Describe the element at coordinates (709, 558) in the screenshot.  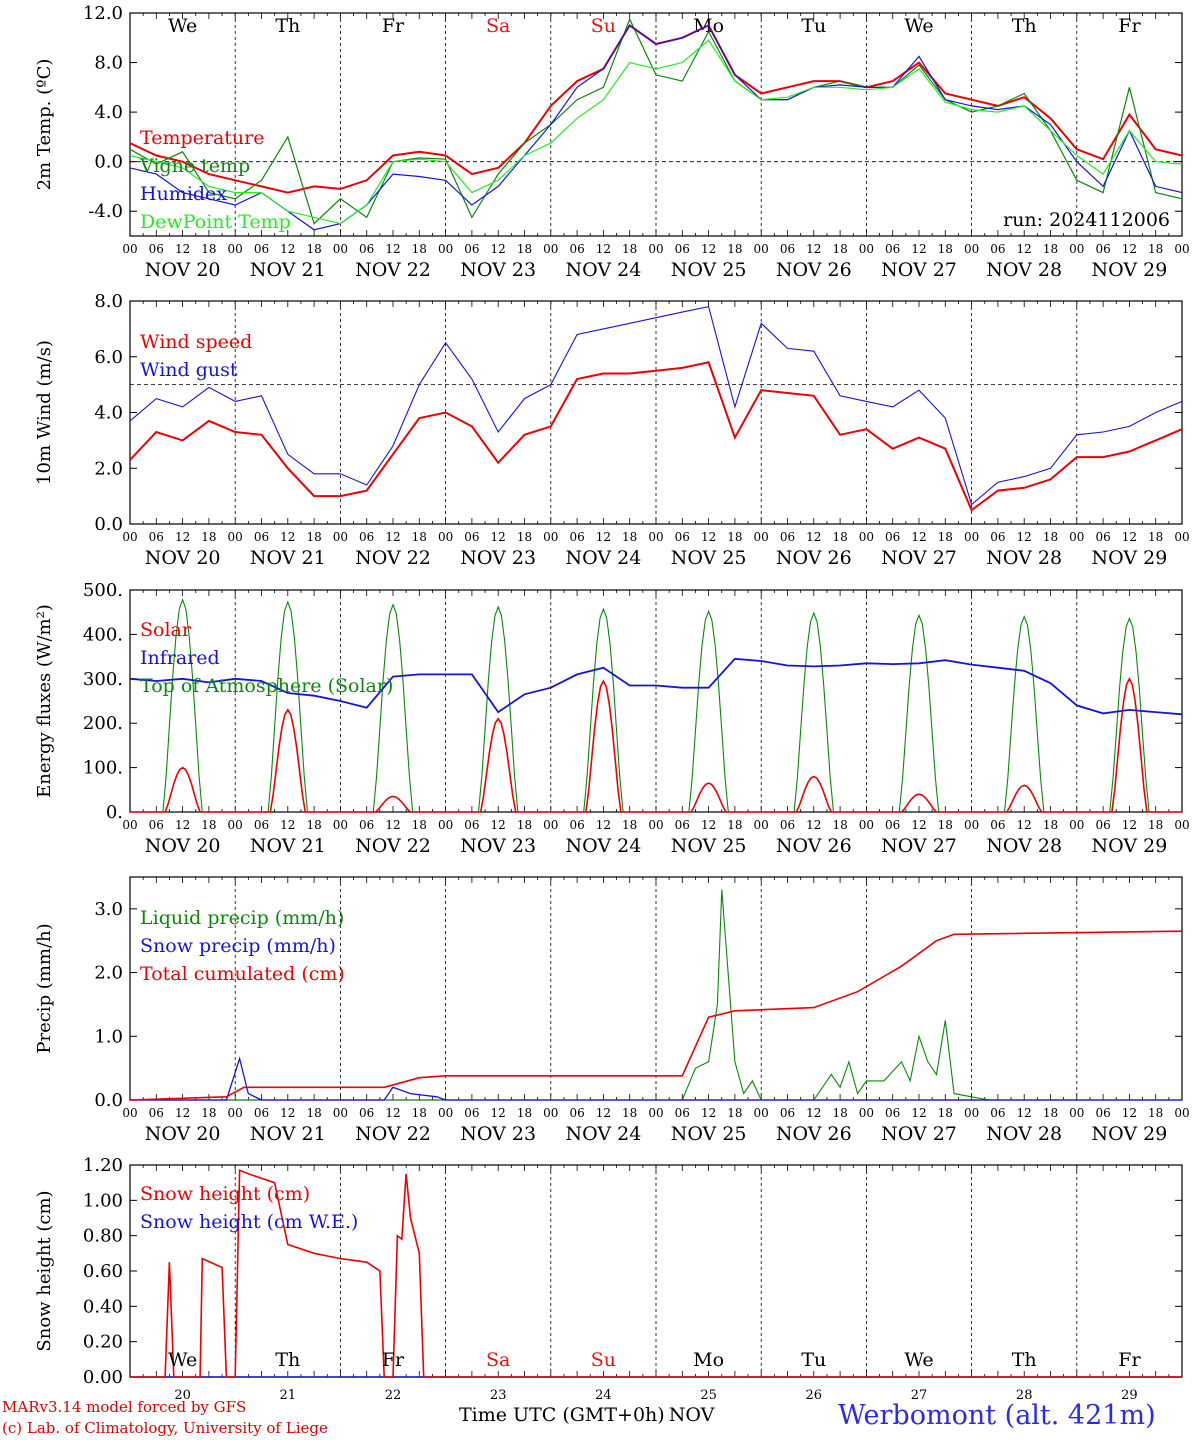
I see `day-tick-label: NOV 25` at that location.